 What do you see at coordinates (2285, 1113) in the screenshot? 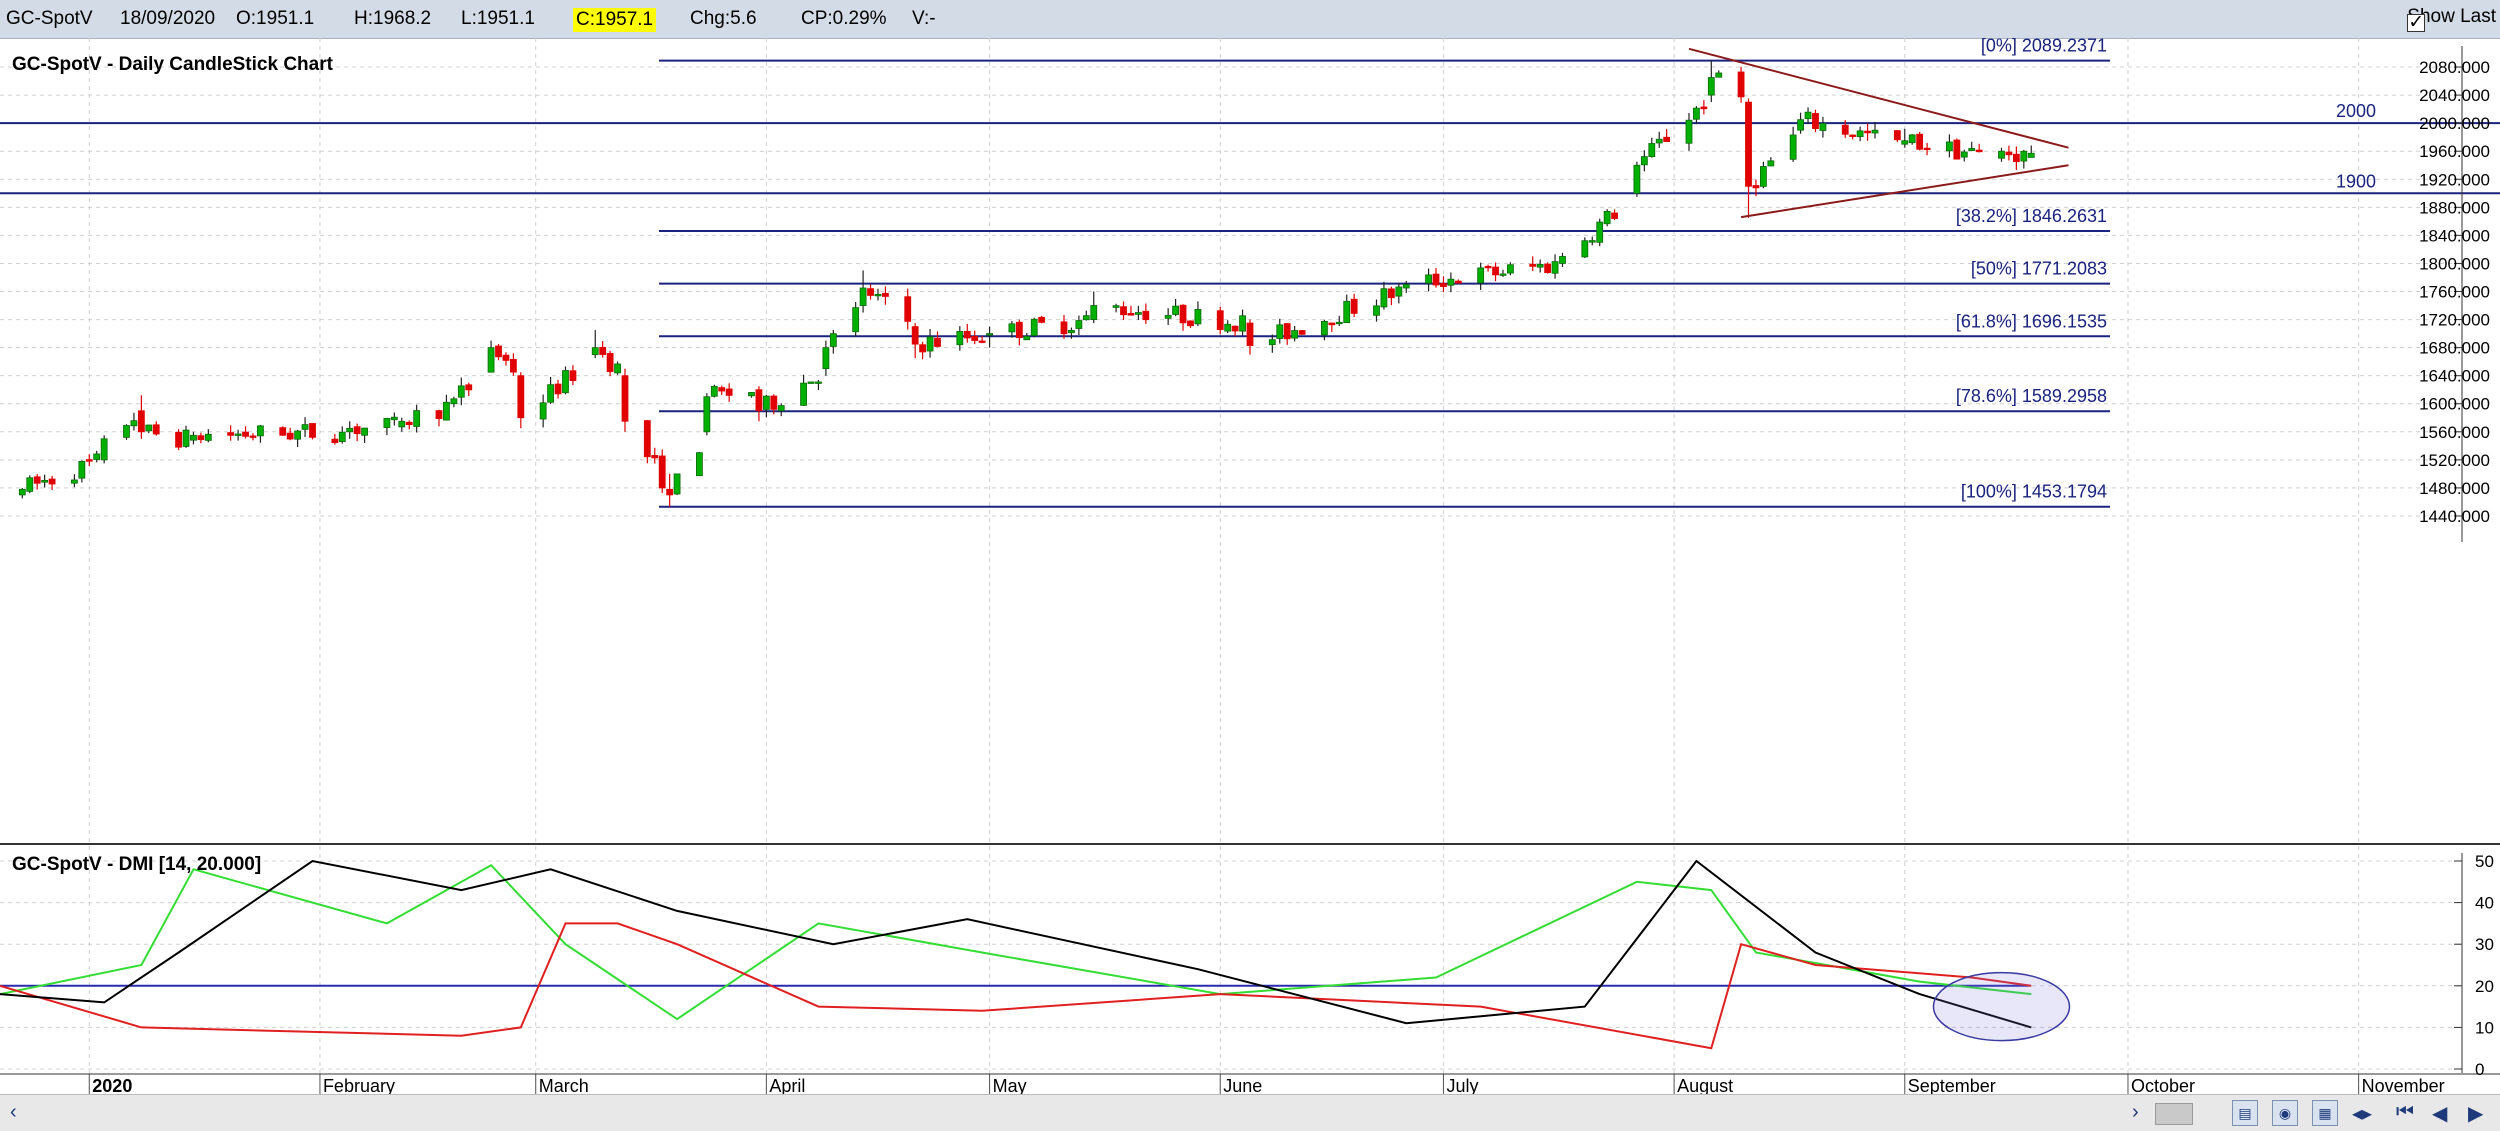
I see `zoom-icon: ◉` at bounding box center [2285, 1113].